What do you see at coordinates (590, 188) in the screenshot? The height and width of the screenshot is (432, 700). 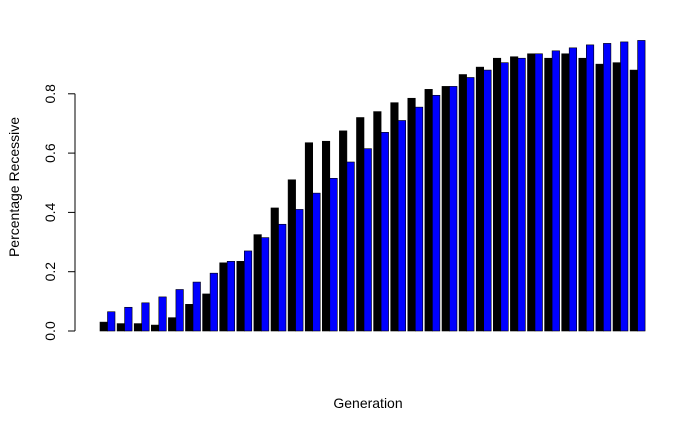 I see `bar-series2-gen29` at bounding box center [590, 188].